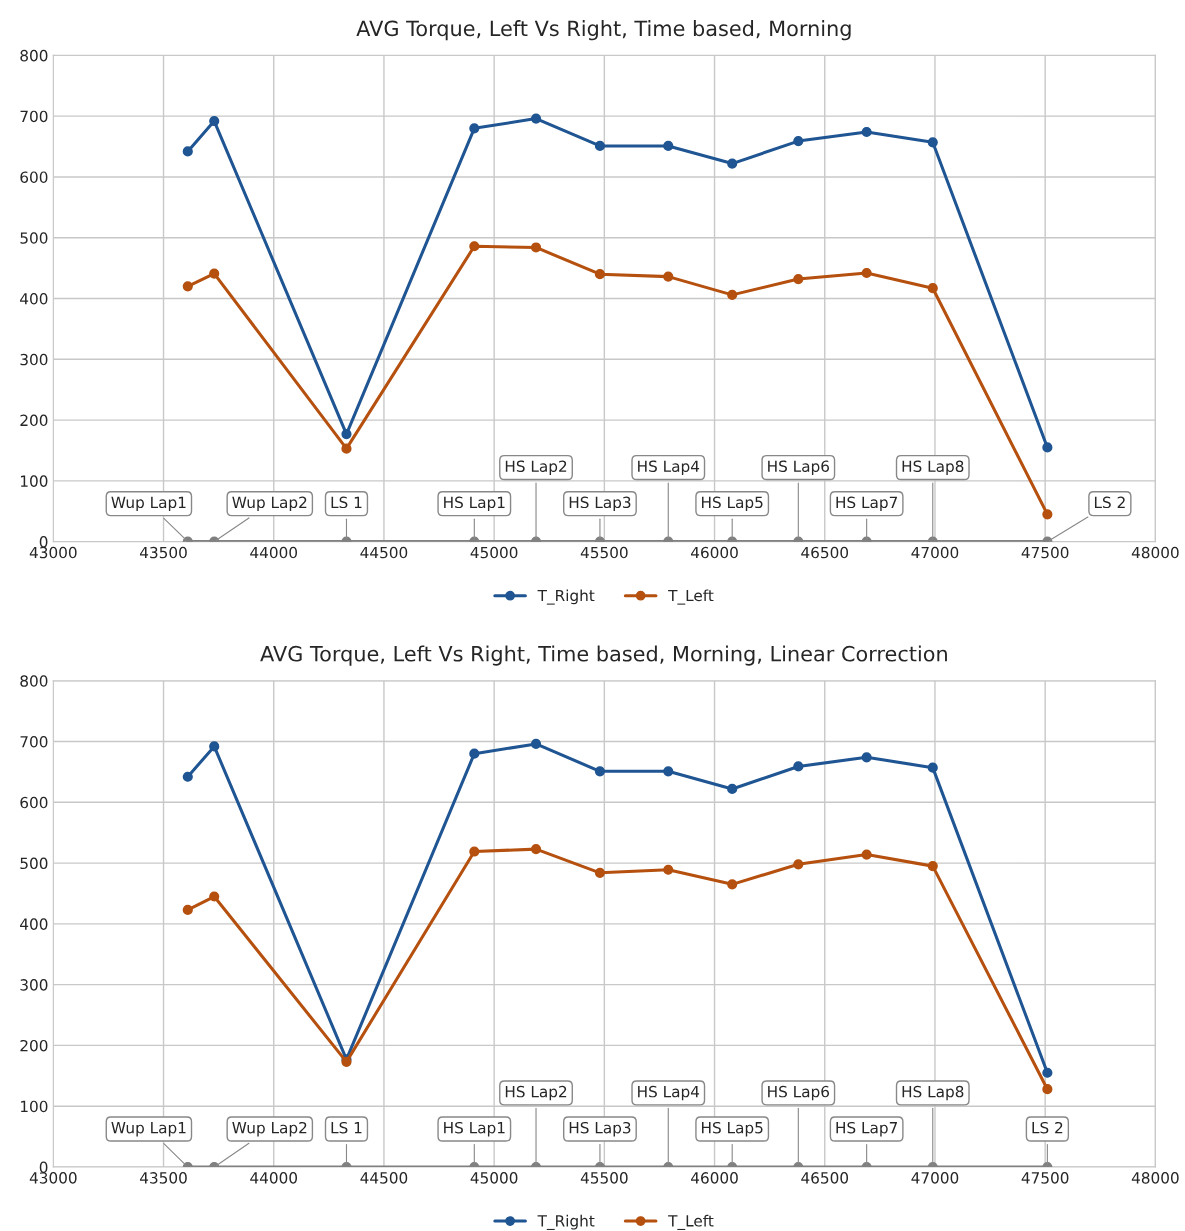 The height and width of the screenshot is (1231, 1185). I want to click on x-tick-label: 47000, so click(935, 552).